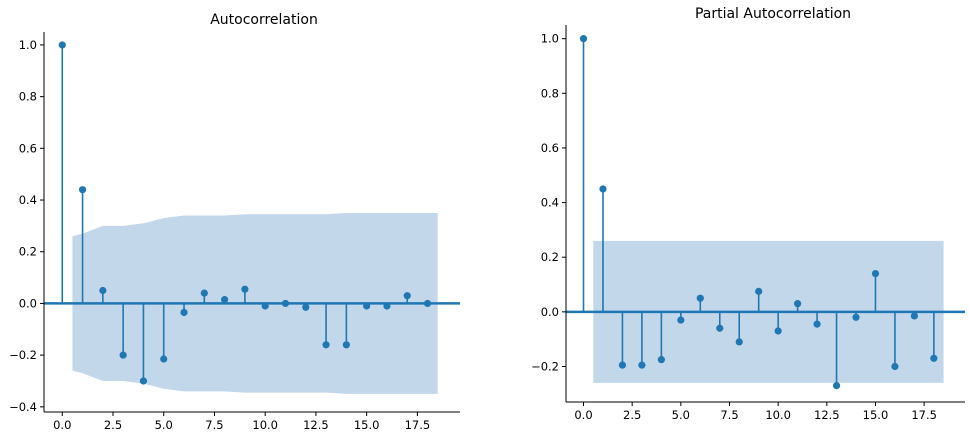 The image size is (969, 441). I want to click on y-tick-label: −0.4, so click(23, 407).